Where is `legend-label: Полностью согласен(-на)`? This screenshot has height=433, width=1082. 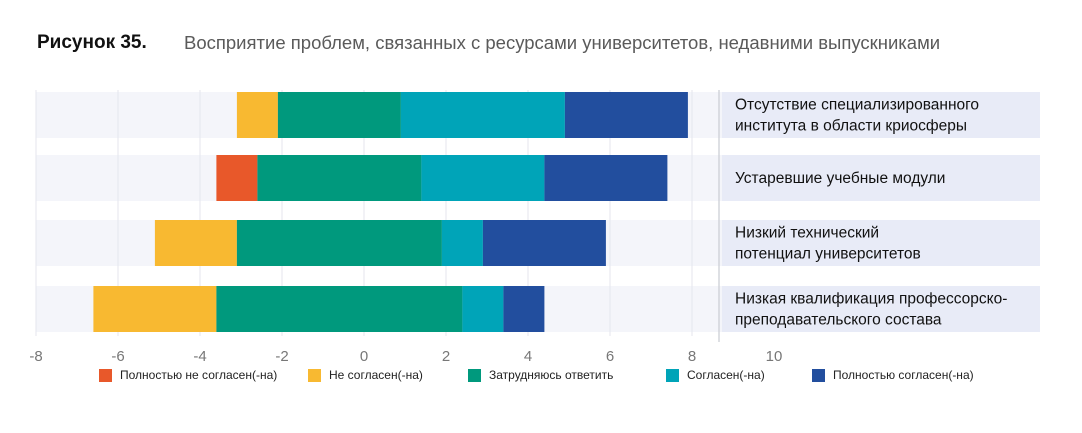 legend-label: Полностью согласен(-на) is located at coordinates (903, 375).